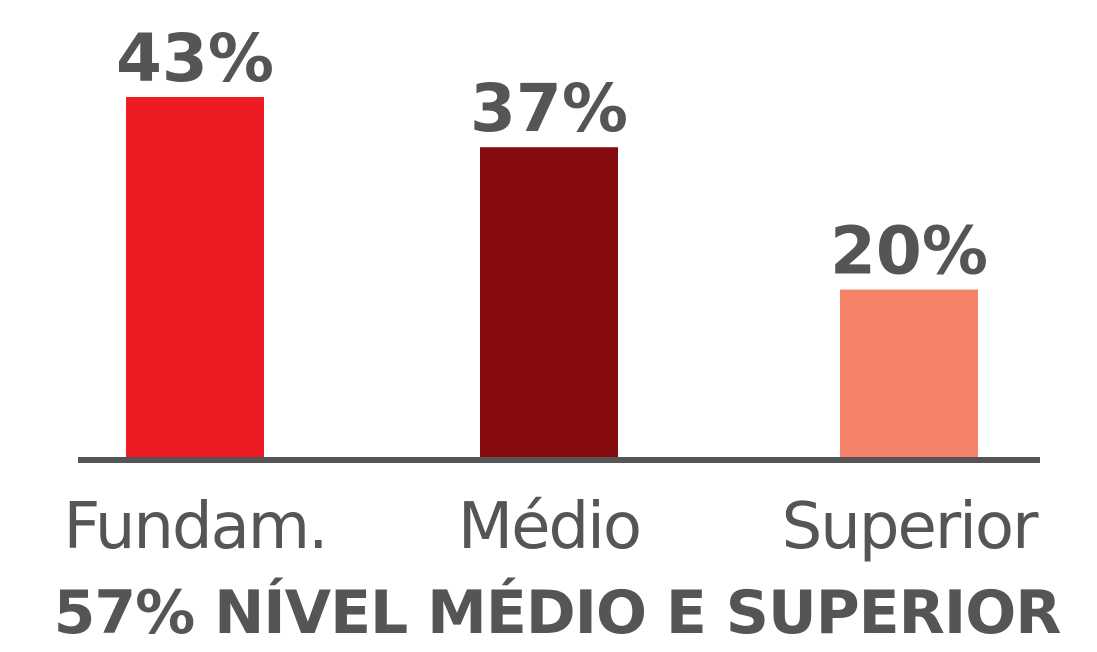 This screenshot has width=1097, height=652. What do you see at coordinates (195, 527) in the screenshot?
I see `category-label: Fundam.` at bounding box center [195, 527].